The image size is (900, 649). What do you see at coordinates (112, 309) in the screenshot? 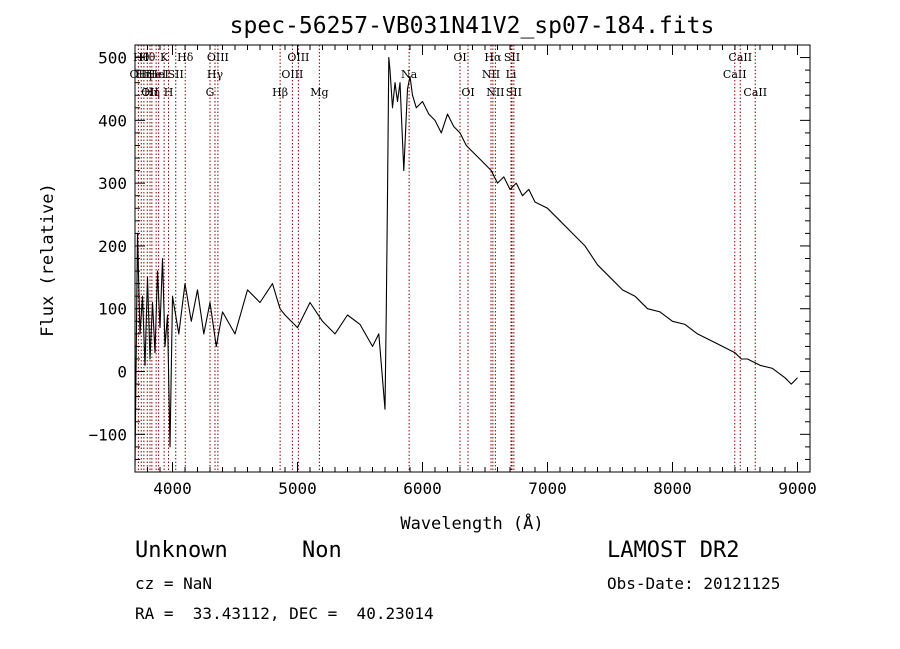
I see `y-tick-label: 100` at bounding box center [112, 309].